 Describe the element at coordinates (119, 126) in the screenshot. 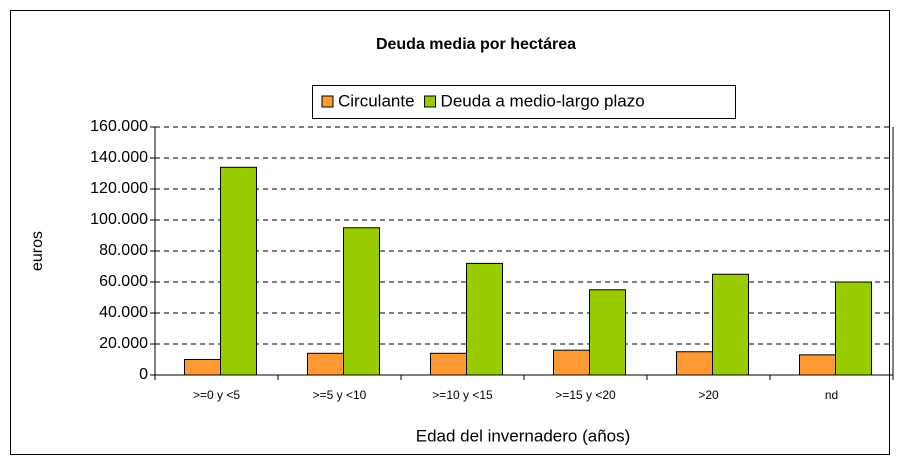

I see `y-tick-label: 160.000` at that location.